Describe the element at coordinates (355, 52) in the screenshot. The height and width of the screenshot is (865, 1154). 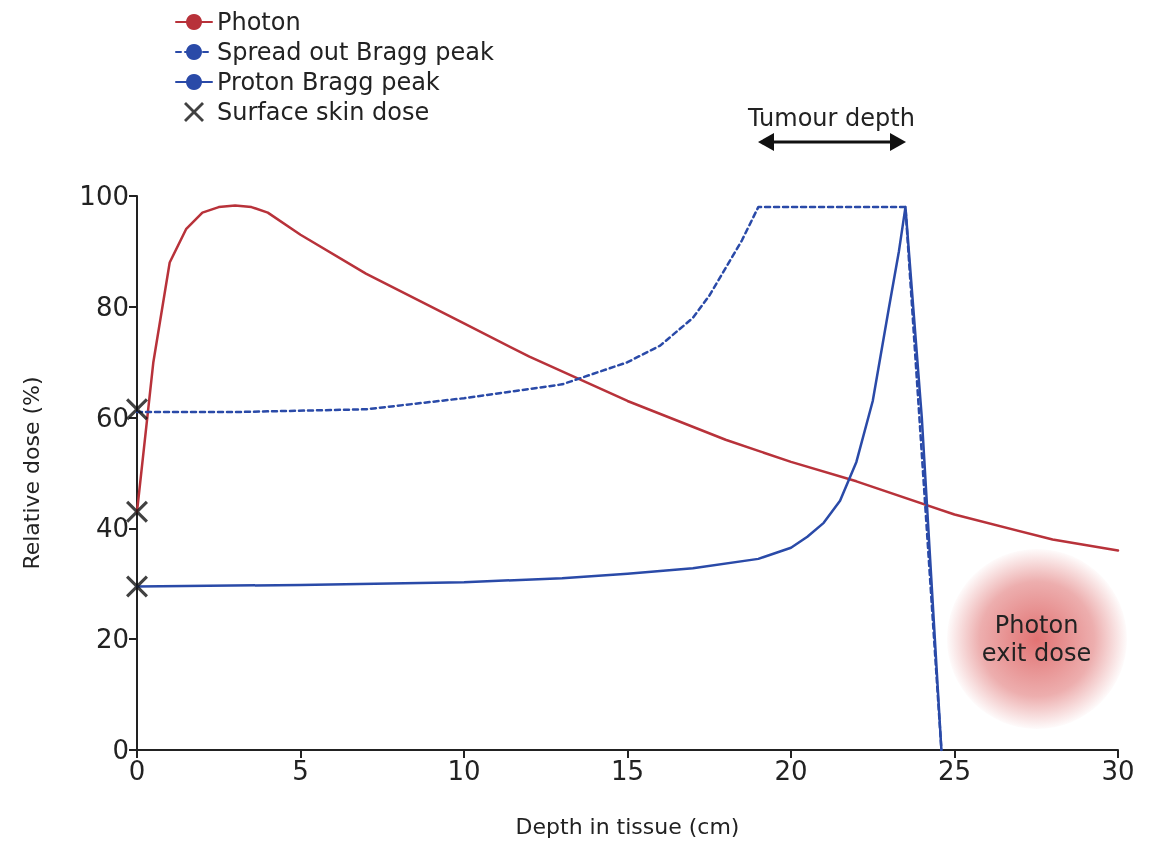
I see `legend-label: Spread out Bragg peak` at that location.